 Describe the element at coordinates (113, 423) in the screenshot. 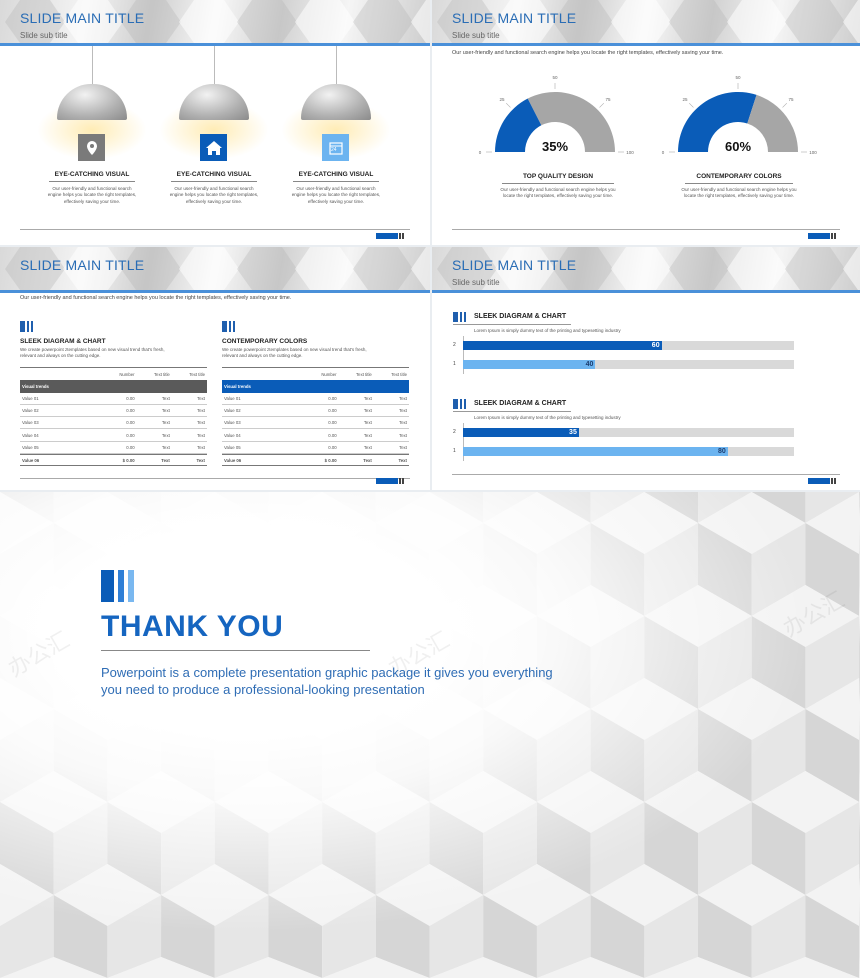

I see `table-row: Value 03 0.00 Text Text` at that location.